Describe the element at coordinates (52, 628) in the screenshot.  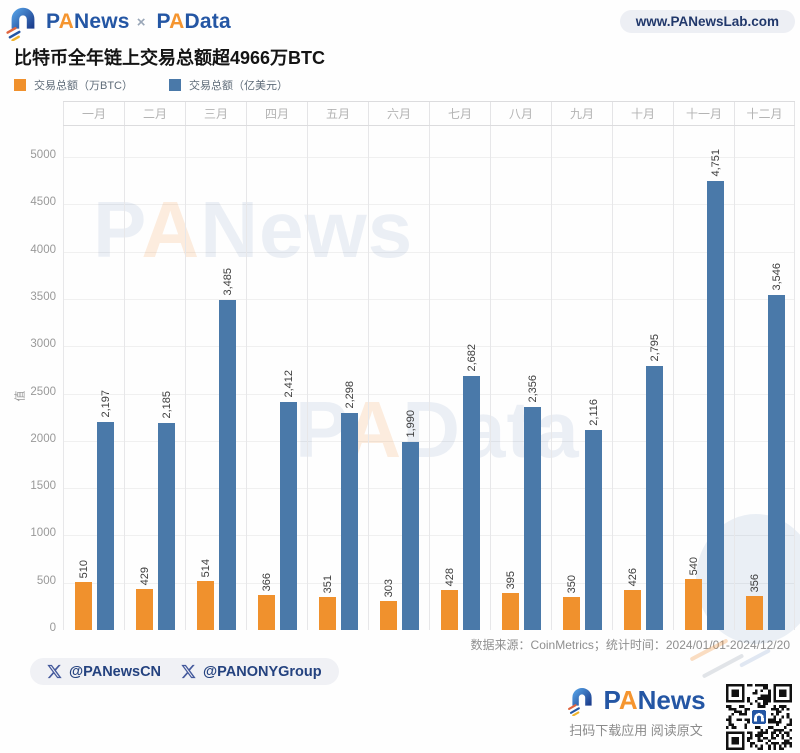
I see `y-tick-label: 0` at that location.